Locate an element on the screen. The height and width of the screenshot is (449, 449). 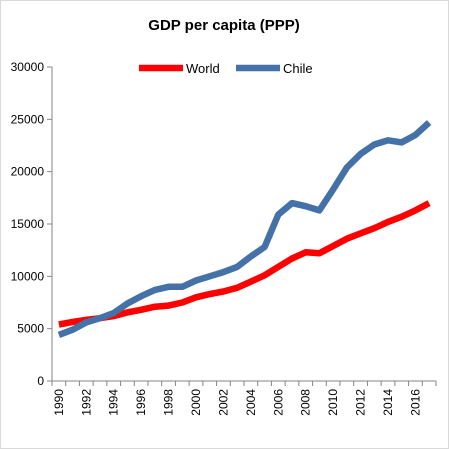
x-tick-label: 1994 is located at coordinates (114, 402).